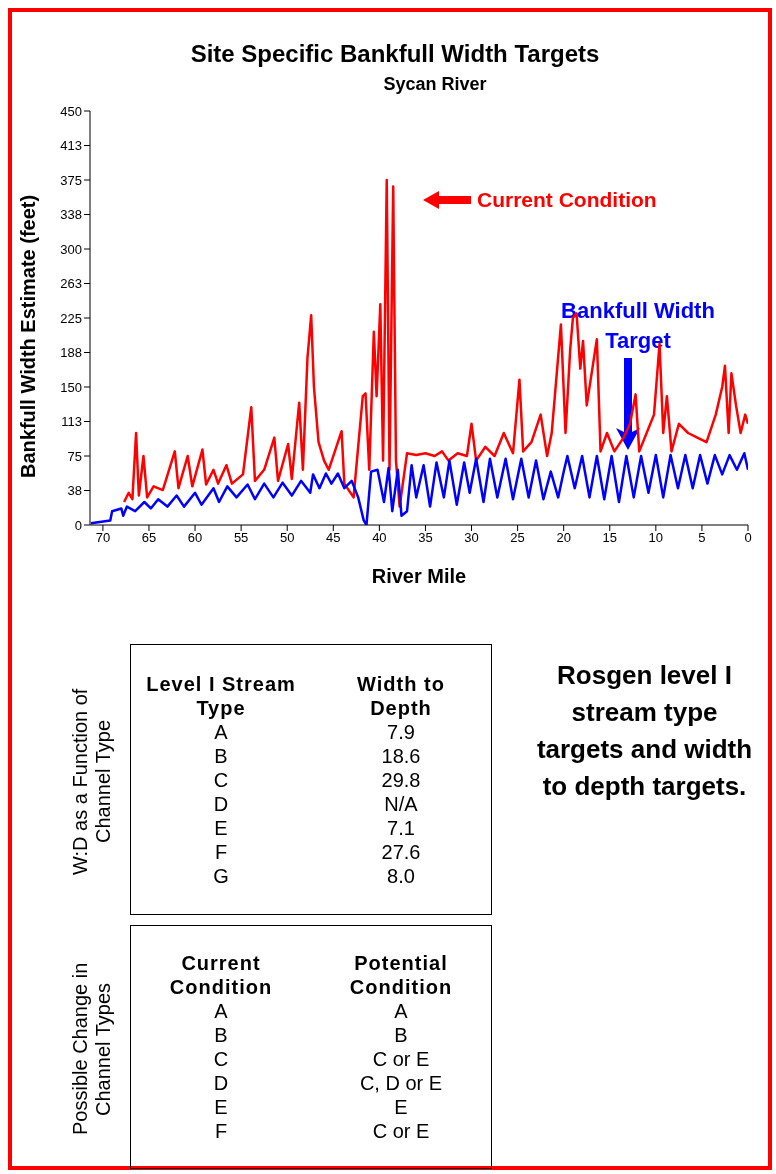 The height and width of the screenshot is (1174, 776). Describe the element at coordinates (401, 975) in the screenshot. I see `text: Potential Condition` at that location.